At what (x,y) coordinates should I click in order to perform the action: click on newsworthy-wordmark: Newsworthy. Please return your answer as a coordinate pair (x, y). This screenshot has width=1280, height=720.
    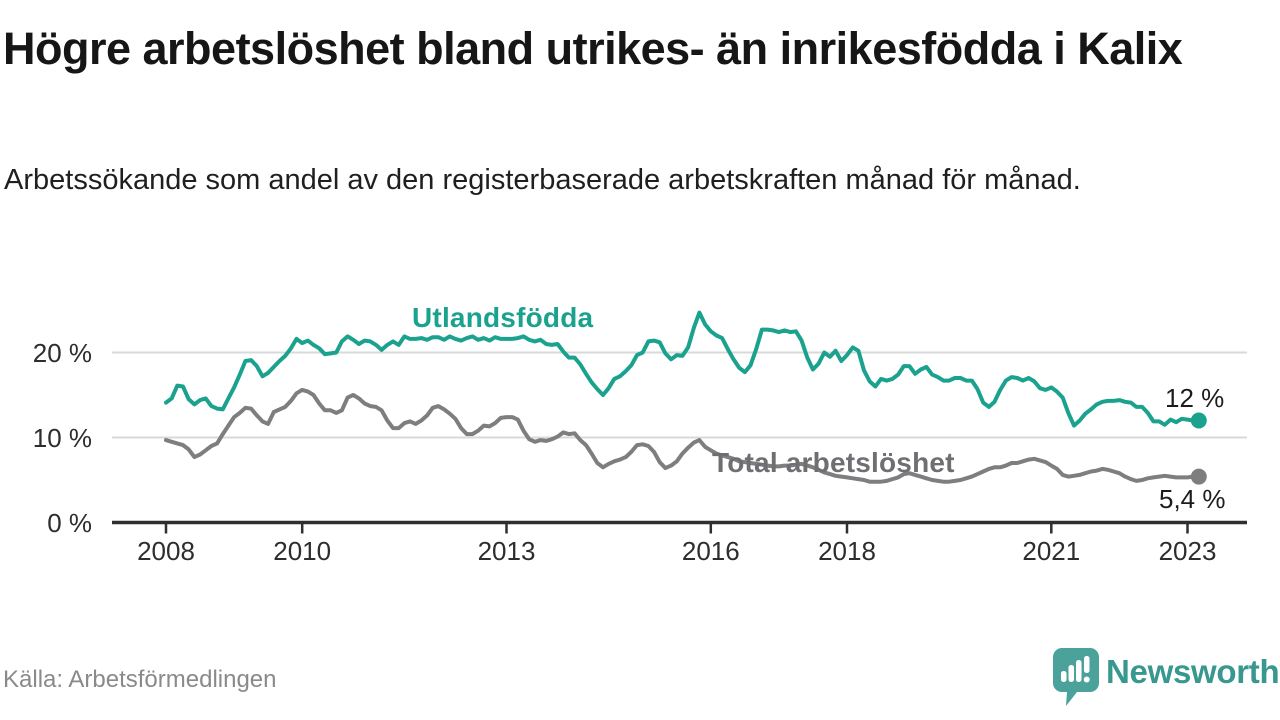
    Looking at the image, I should click on (1193, 671).